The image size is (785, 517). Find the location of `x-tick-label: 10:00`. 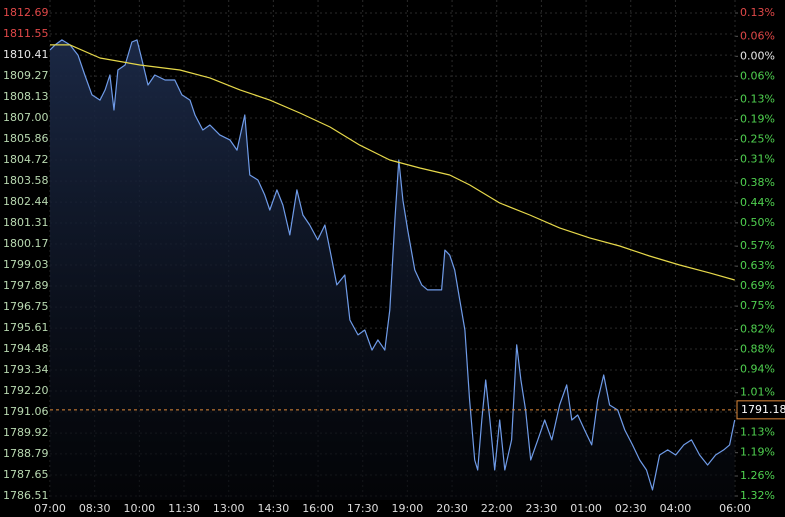

x-tick-label: 10:00 is located at coordinates (139, 508).